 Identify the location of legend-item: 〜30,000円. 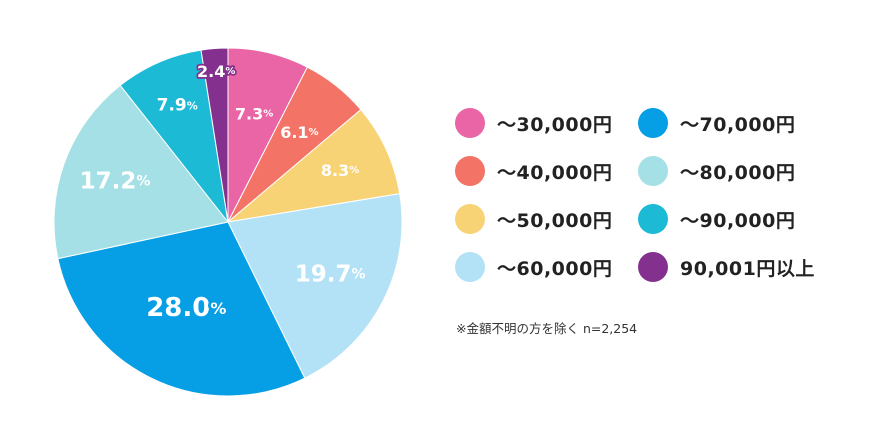
(533, 123).